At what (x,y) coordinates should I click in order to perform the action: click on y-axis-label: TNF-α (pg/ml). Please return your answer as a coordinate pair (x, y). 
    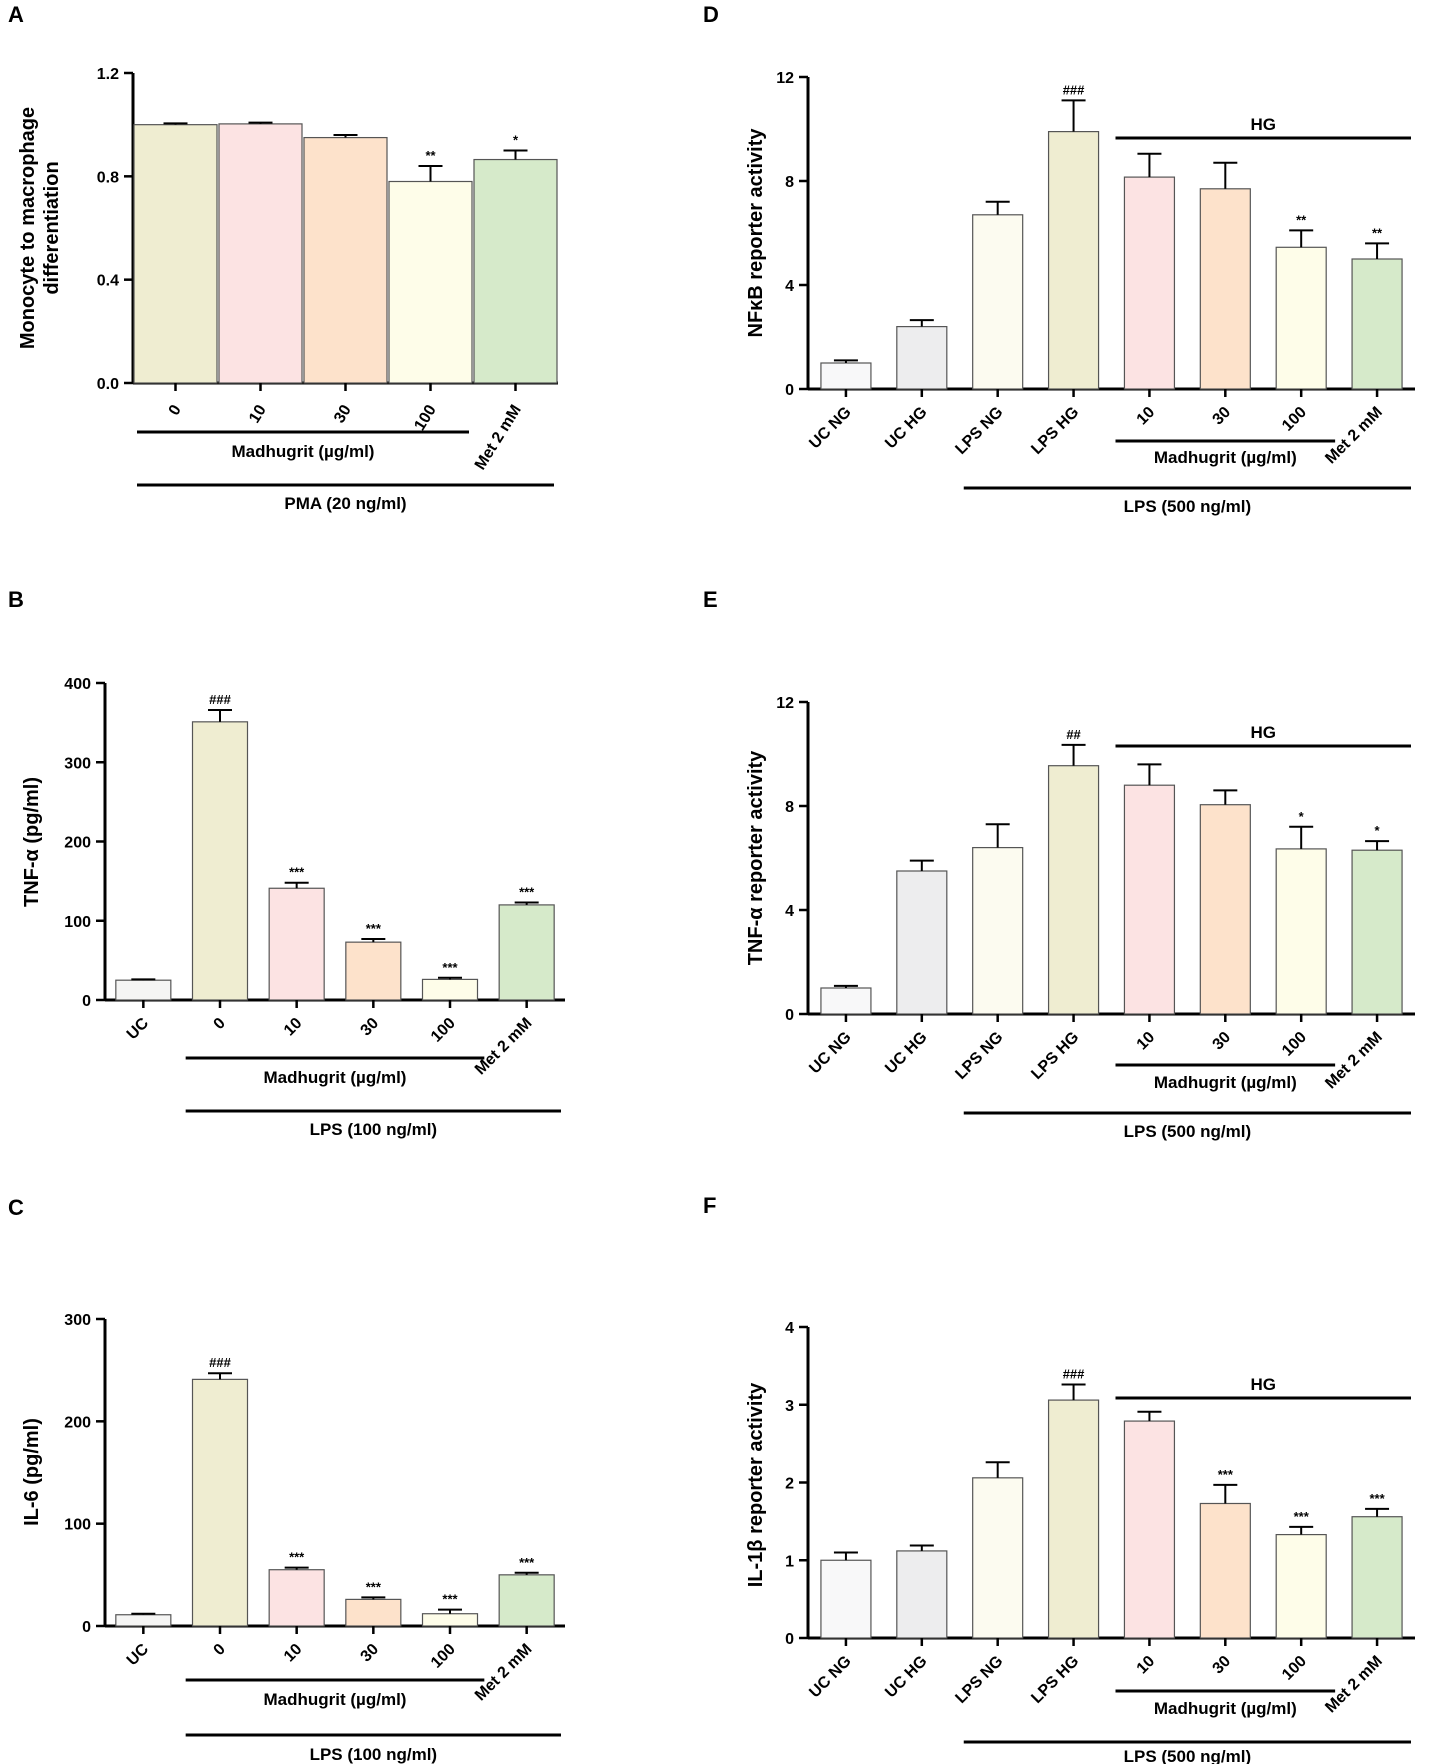
    Looking at the image, I should click on (32, 842).